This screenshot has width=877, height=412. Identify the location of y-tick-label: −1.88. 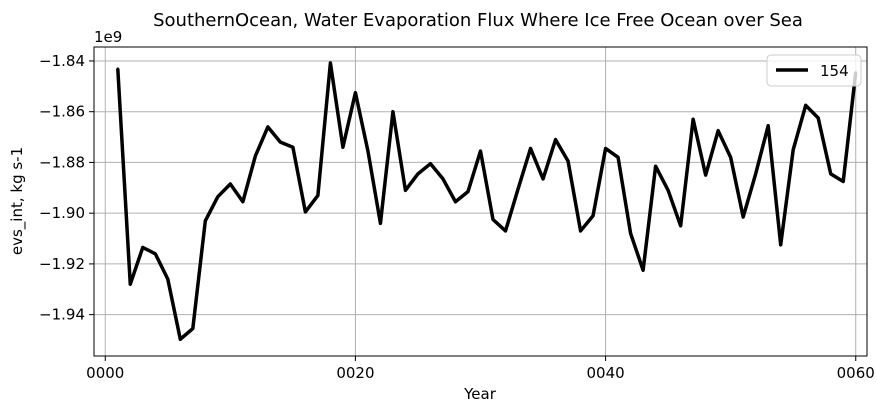
(62, 162).